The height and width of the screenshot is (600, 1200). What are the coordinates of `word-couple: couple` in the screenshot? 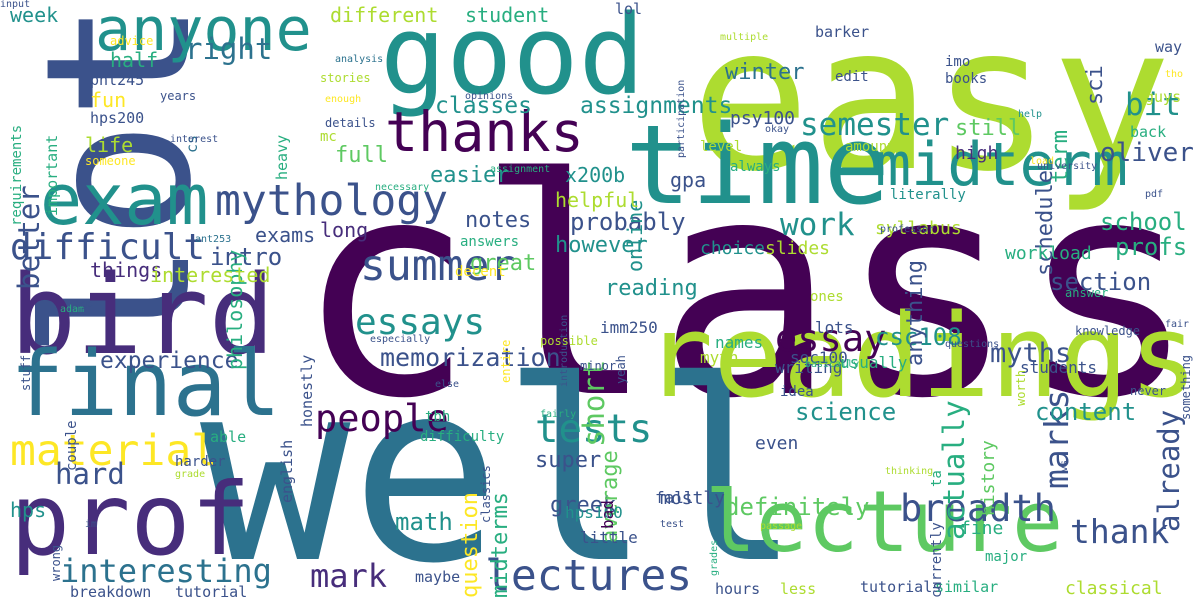 It's located at (72, 445).